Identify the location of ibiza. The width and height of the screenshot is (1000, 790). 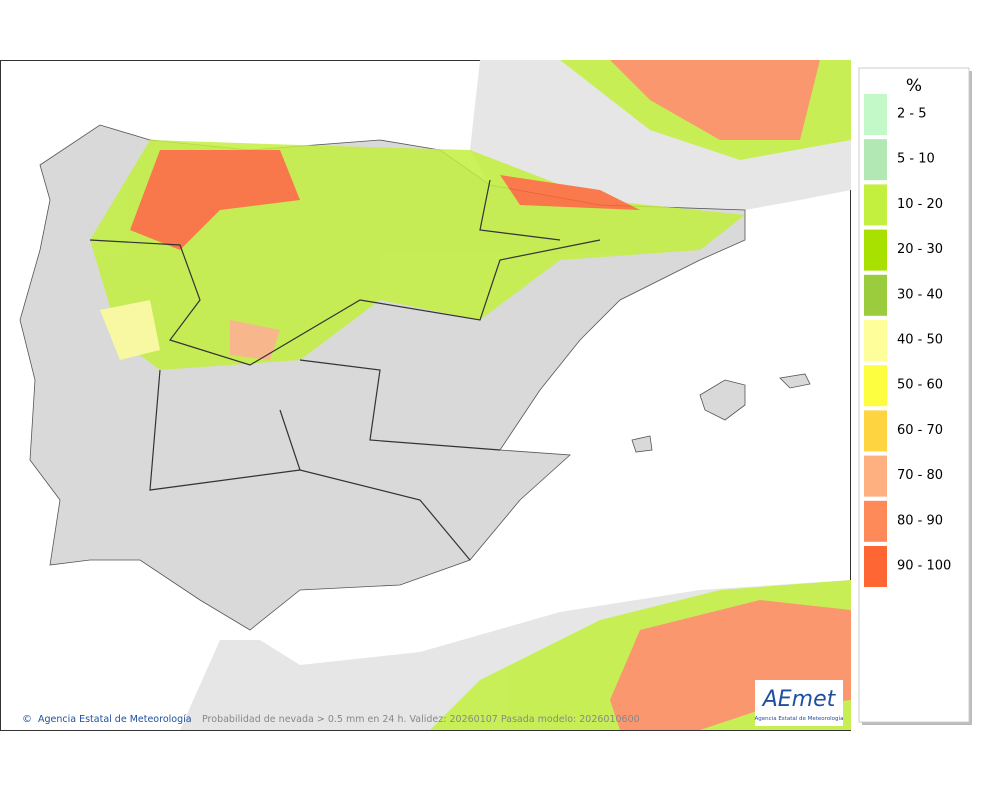
(642, 444).